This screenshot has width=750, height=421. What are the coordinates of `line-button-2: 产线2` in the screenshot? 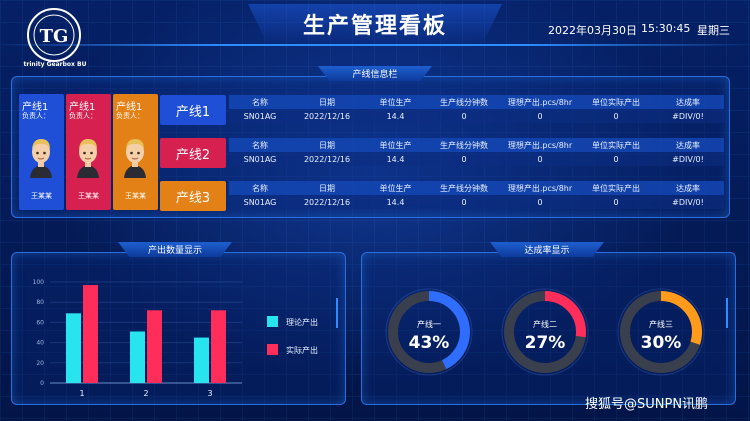 It's located at (193, 153).